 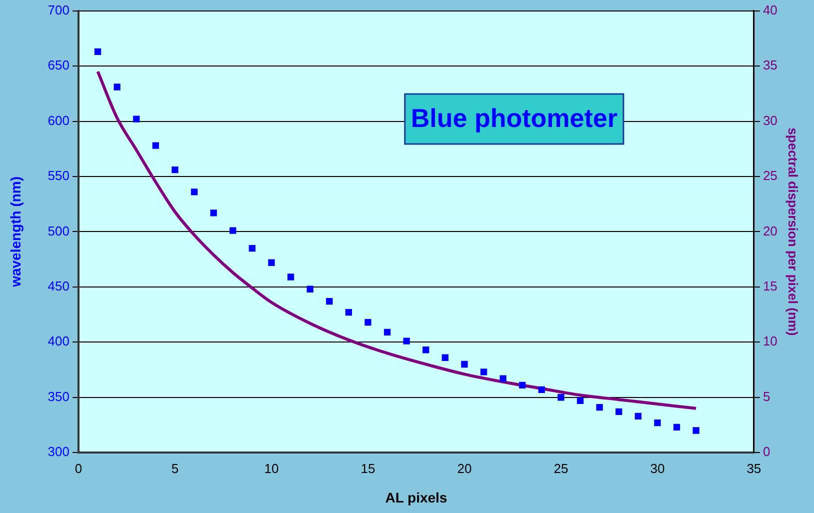 I want to click on y2-tick-label: 40, so click(x=770, y=10).